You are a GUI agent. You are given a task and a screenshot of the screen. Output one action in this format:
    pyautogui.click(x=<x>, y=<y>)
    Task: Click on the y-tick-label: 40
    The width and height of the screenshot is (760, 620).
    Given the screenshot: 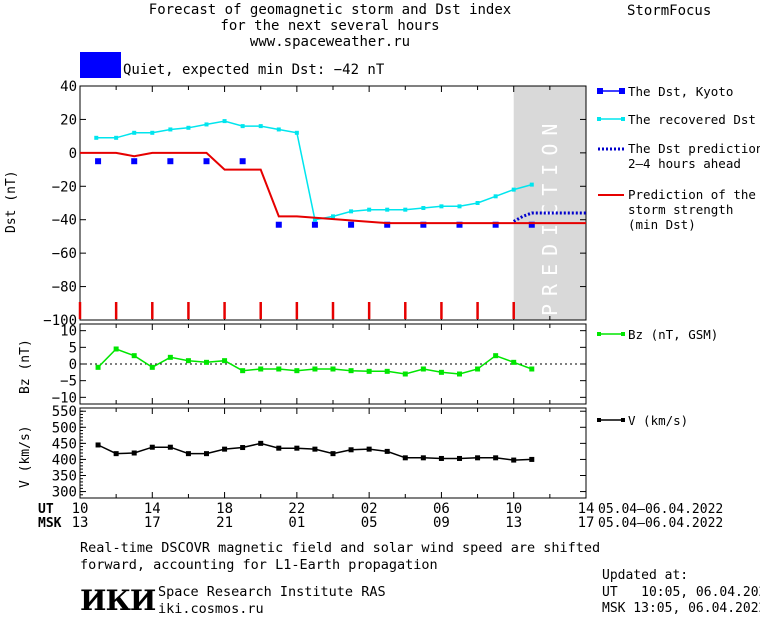 What is the action you would take?
    pyautogui.click(x=68, y=87)
    